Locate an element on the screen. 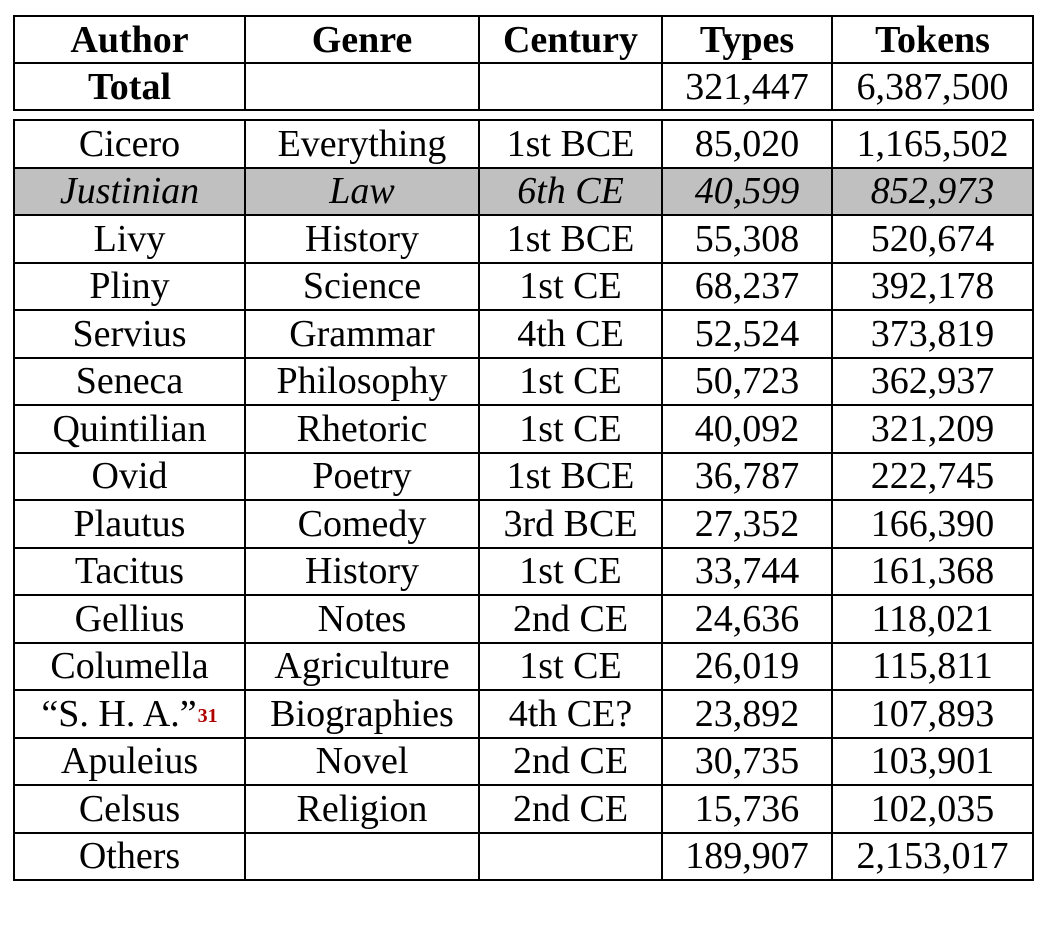 This screenshot has width=1048, height=935. total-label: Total is located at coordinates (129, 86).